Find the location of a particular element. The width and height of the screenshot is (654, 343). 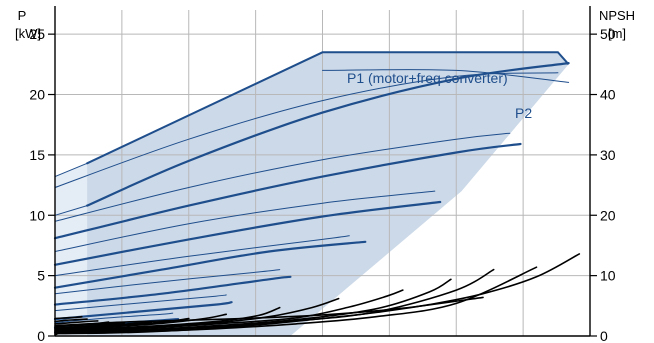

left-axis-title-line1: P is located at coordinates (22, 15).